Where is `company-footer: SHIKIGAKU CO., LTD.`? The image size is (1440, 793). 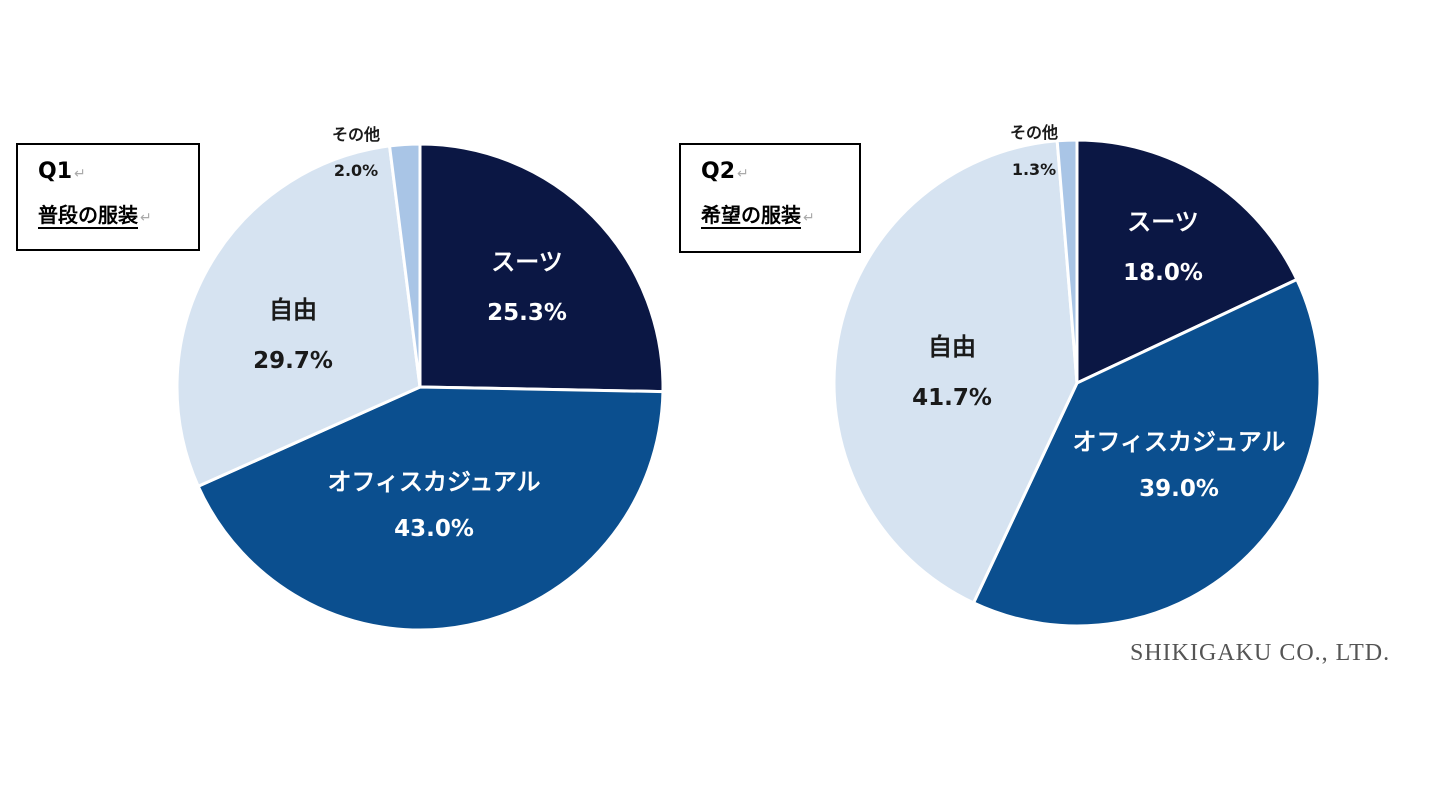
company-footer: SHIKIGAKU CO., LTD. is located at coordinates (1260, 653).